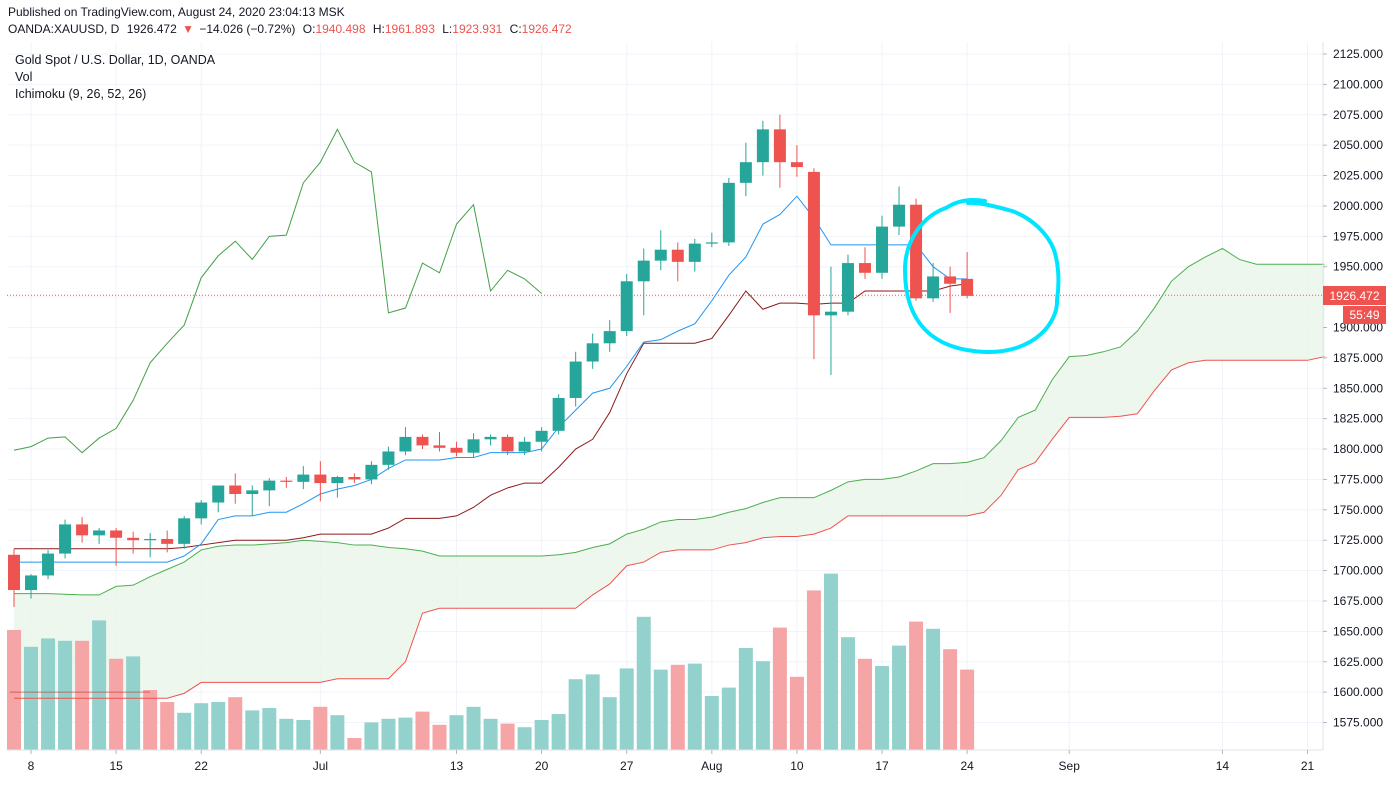  I want to click on time-tick-label: 8, so click(31, 766).